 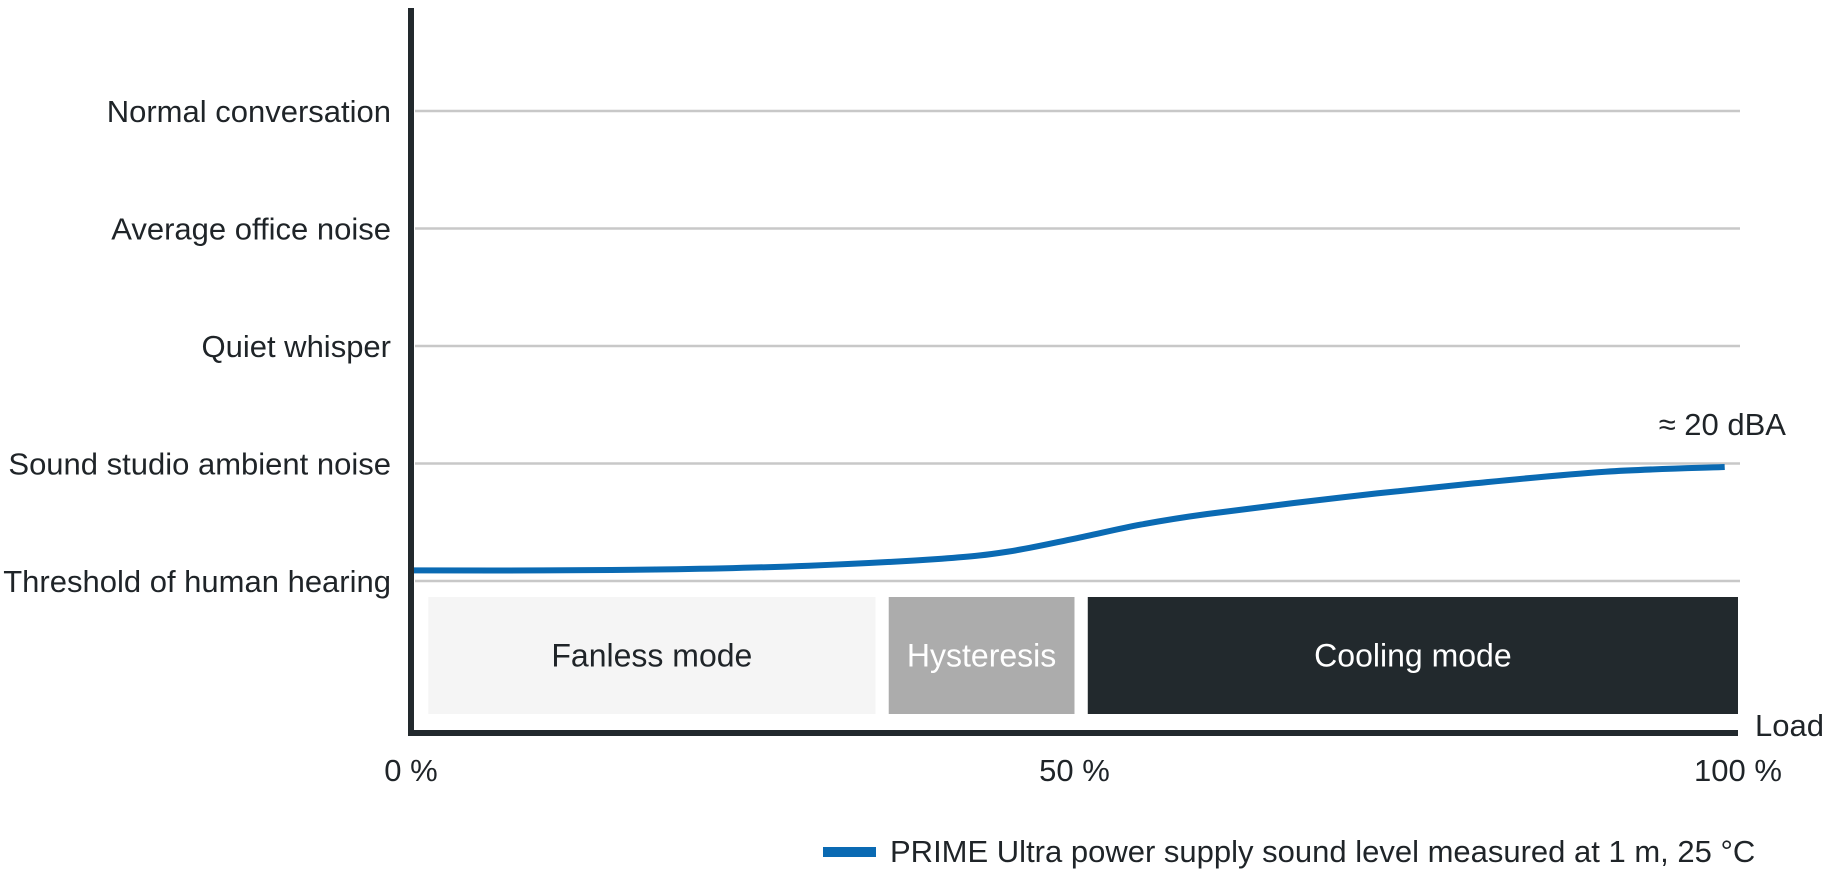 What do you see at coordinates (249, 111) in the screenshot?
I see `y-level-label: Normal conversation` at bounding box center [249, 111].